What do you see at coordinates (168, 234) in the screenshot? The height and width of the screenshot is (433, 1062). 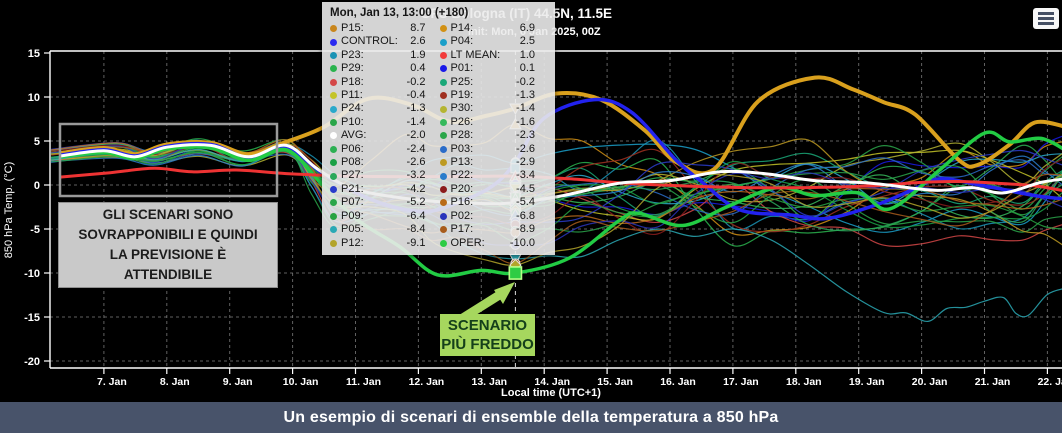 I see `note-line: SOVRAPPONIBILI E QUINDI` at bounding box center [168, 234].